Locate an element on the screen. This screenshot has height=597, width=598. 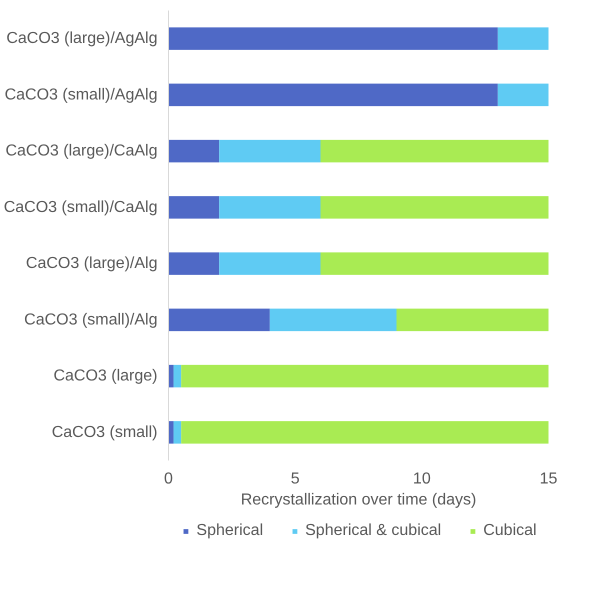
x-axis-title: Recrystallization over time (days) is located at coordinates (358, 500).